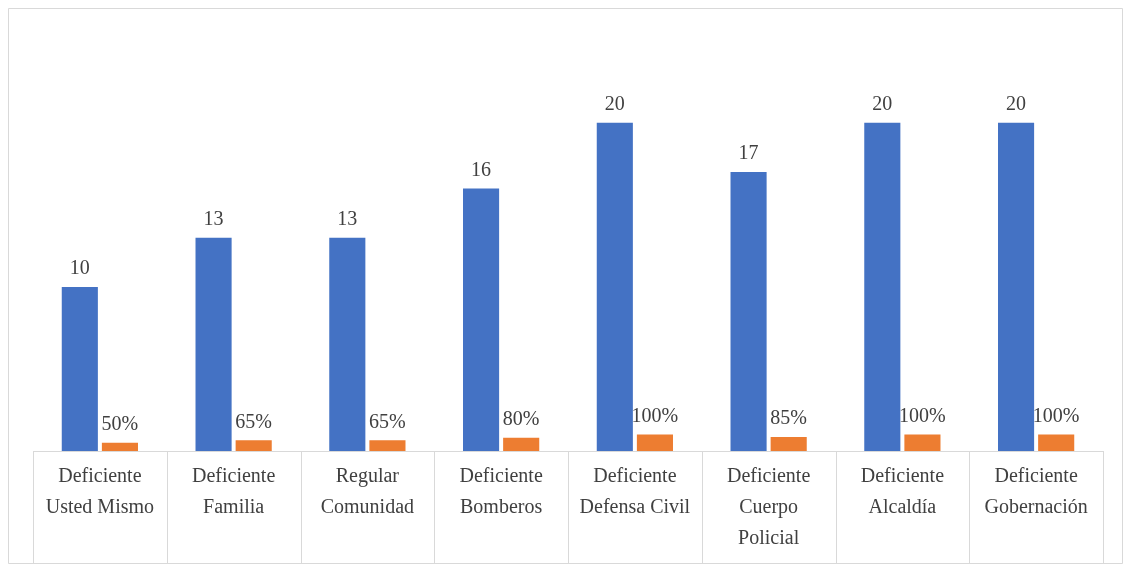  Describe the element at coordinates (100, 490) in the screenshot. I see `x-tick-label: Deficiente Usted Mismo` at that location.